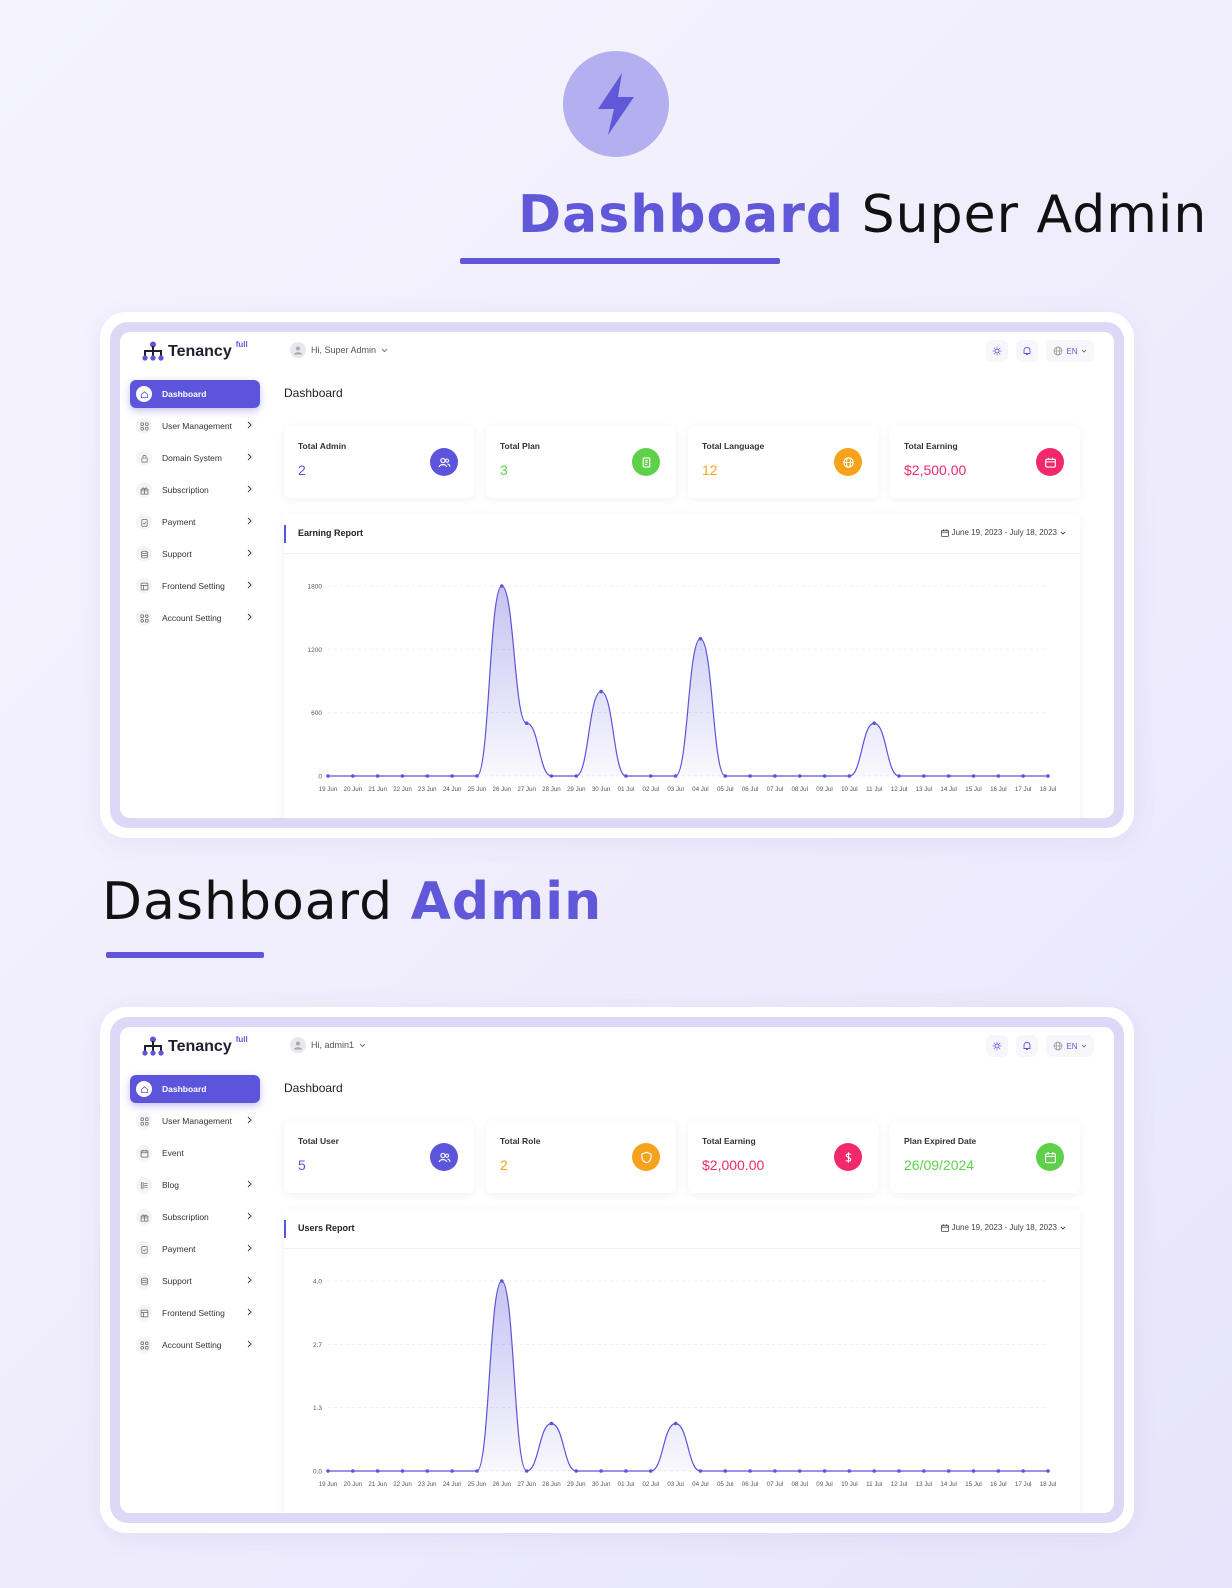 This screenshot has height=1588, width=1232. I want to click on stat-label: Total Role, so click(520, 1141).